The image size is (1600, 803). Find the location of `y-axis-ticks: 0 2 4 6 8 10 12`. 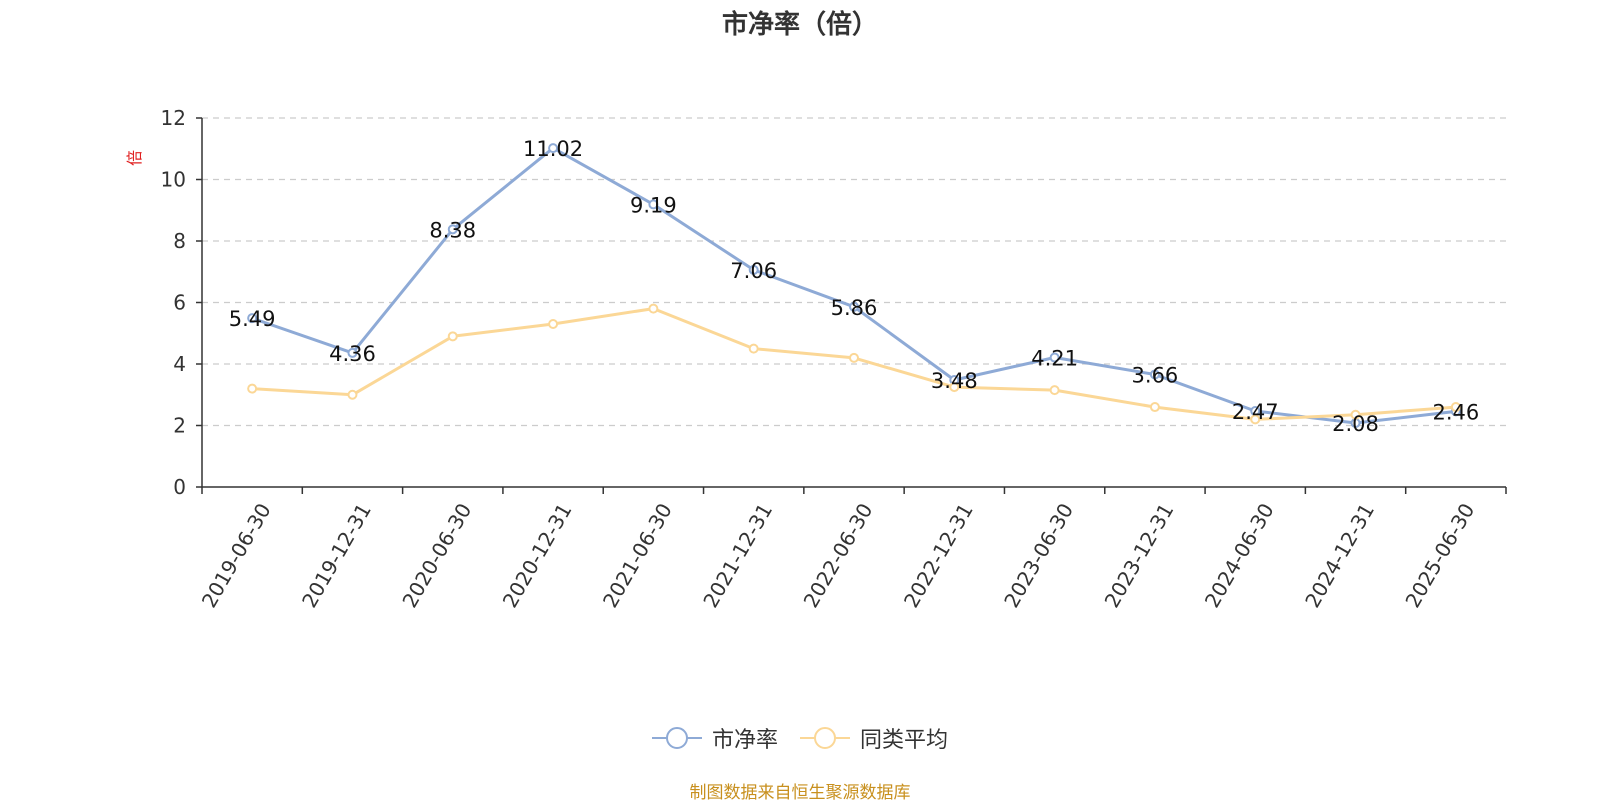

y-axis-ticks: 0 2 4 6 8 10 12 is located at coordinates (181, 302).